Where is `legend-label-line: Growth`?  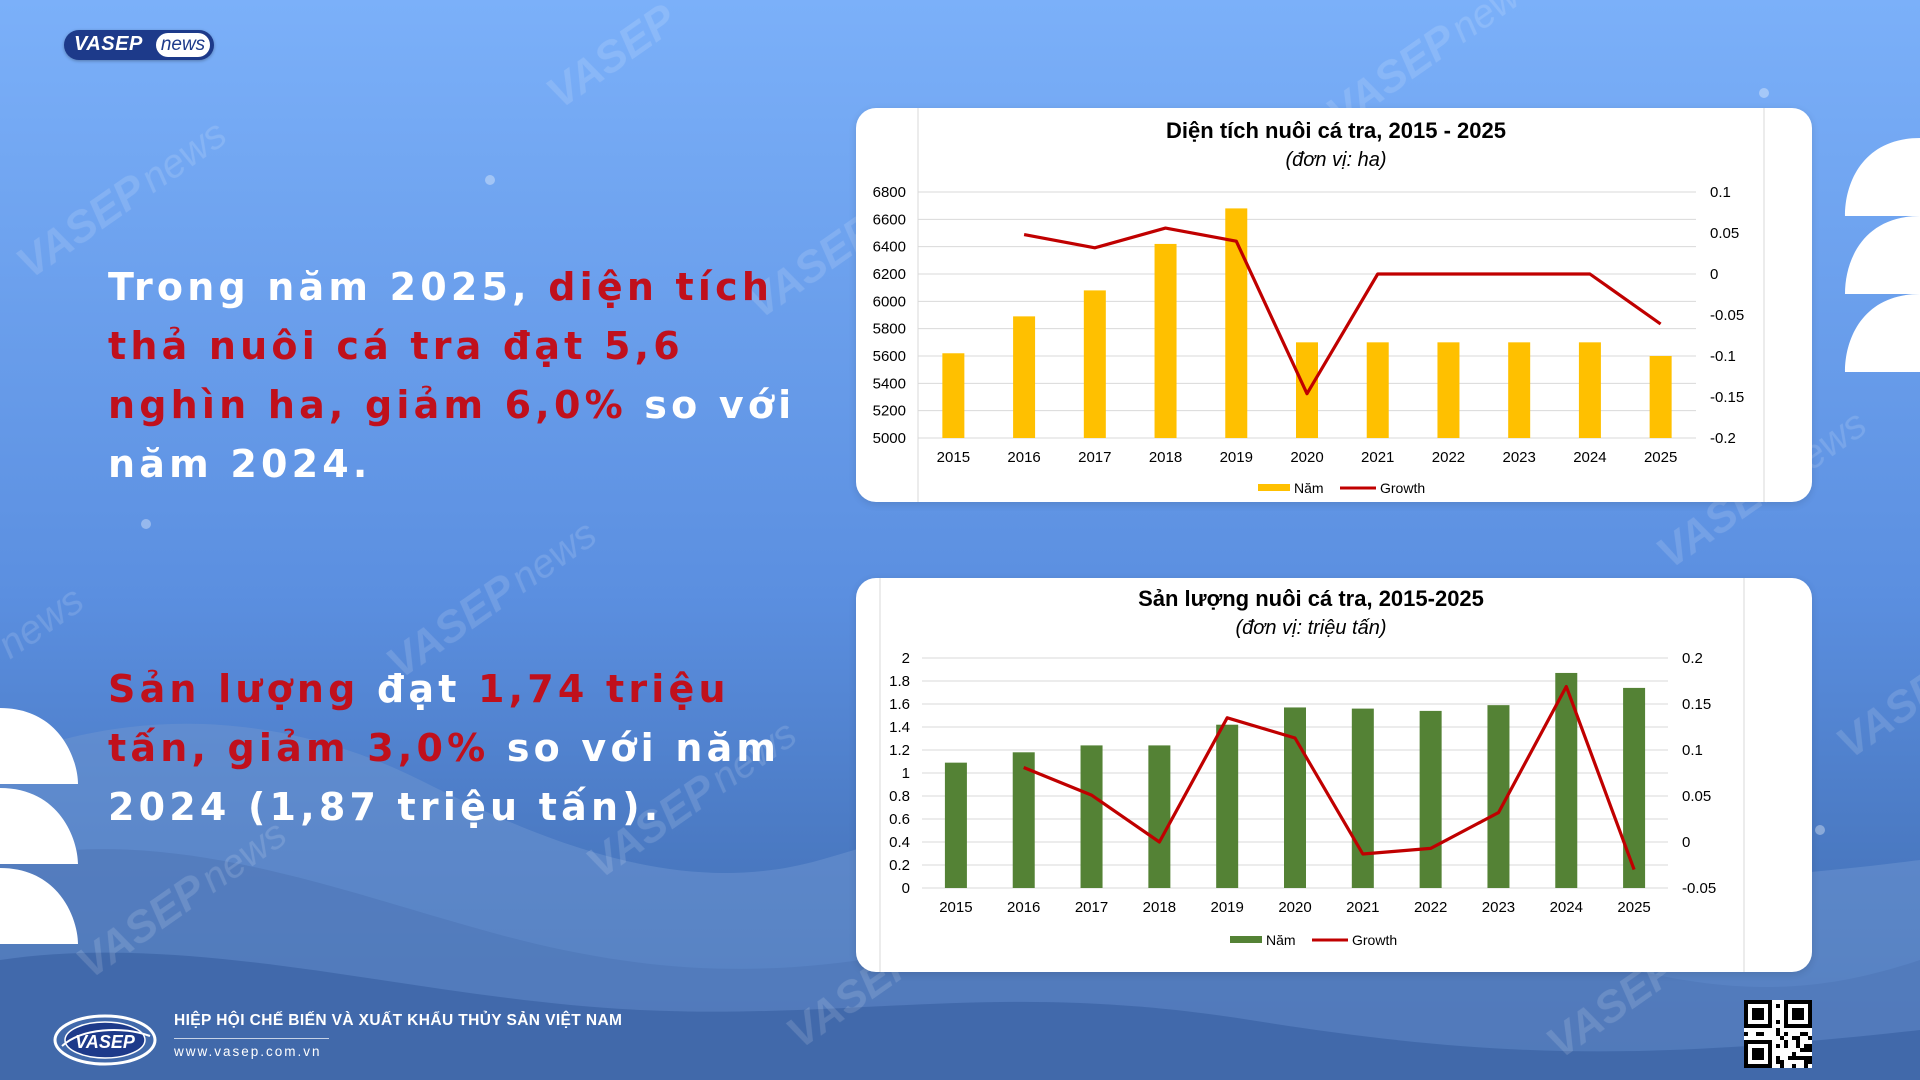 legend-label-line: Growth is located at coordinates (1402, 488).